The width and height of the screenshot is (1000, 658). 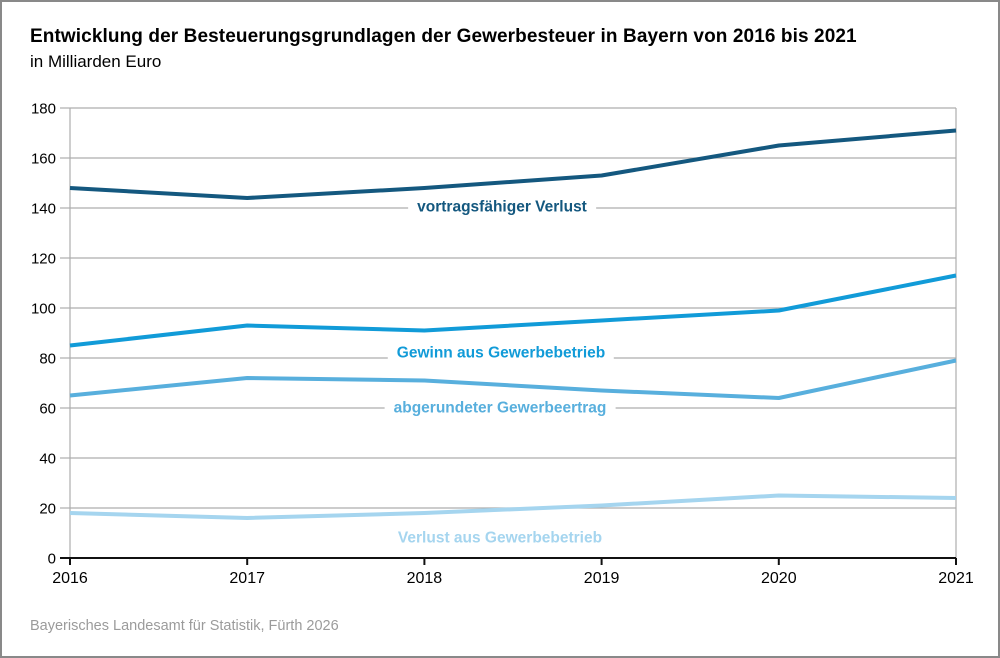 What do you see at coordinates (70, 578) in the screenshot?
I see `x-tick-label: 2016` at bounding box center [70, 578].